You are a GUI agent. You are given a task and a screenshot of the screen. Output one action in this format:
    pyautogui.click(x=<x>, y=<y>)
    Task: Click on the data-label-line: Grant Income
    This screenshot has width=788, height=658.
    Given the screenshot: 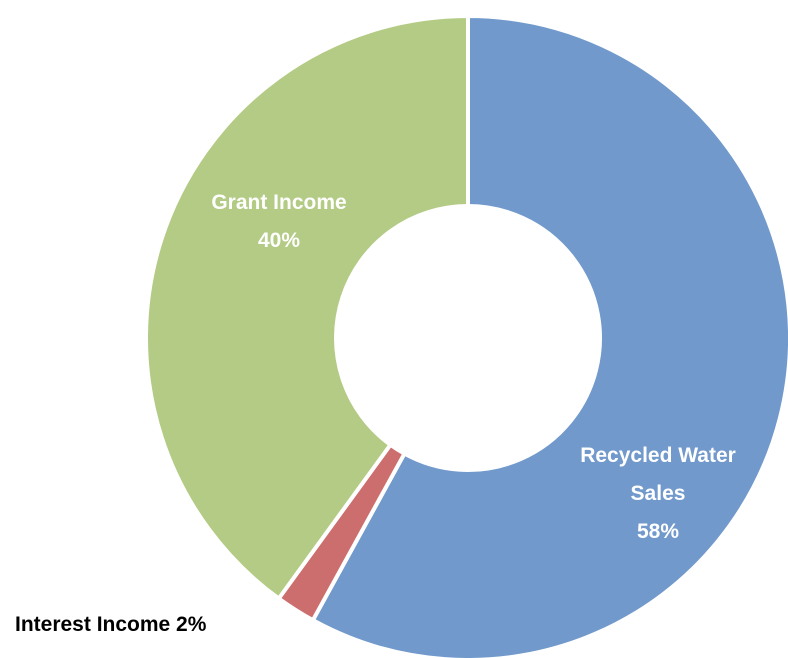 What is the action you would take?
    pyautogui.click(x=278, y=202)
    